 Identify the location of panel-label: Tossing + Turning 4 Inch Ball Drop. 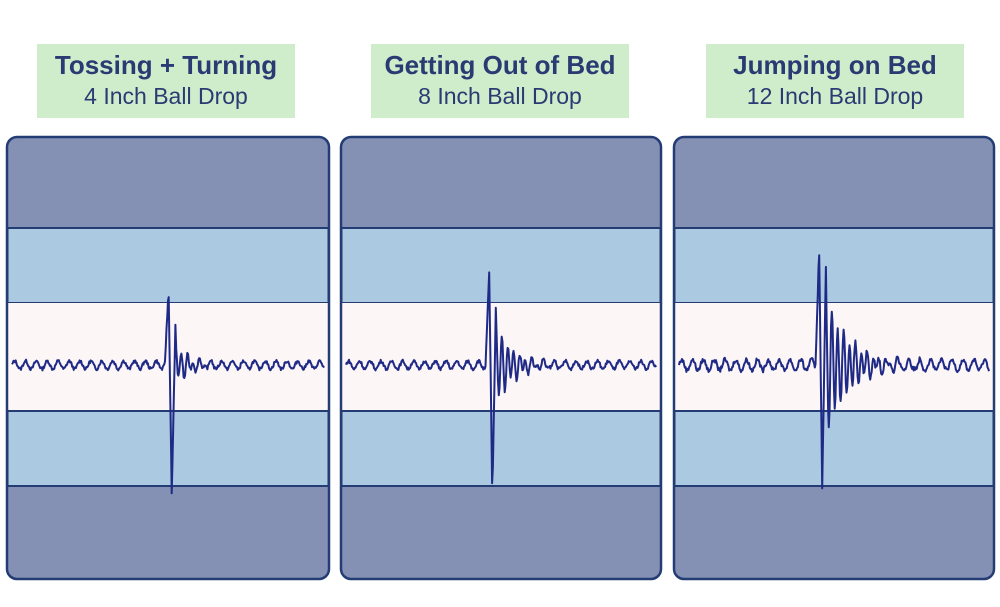
(166, 81).